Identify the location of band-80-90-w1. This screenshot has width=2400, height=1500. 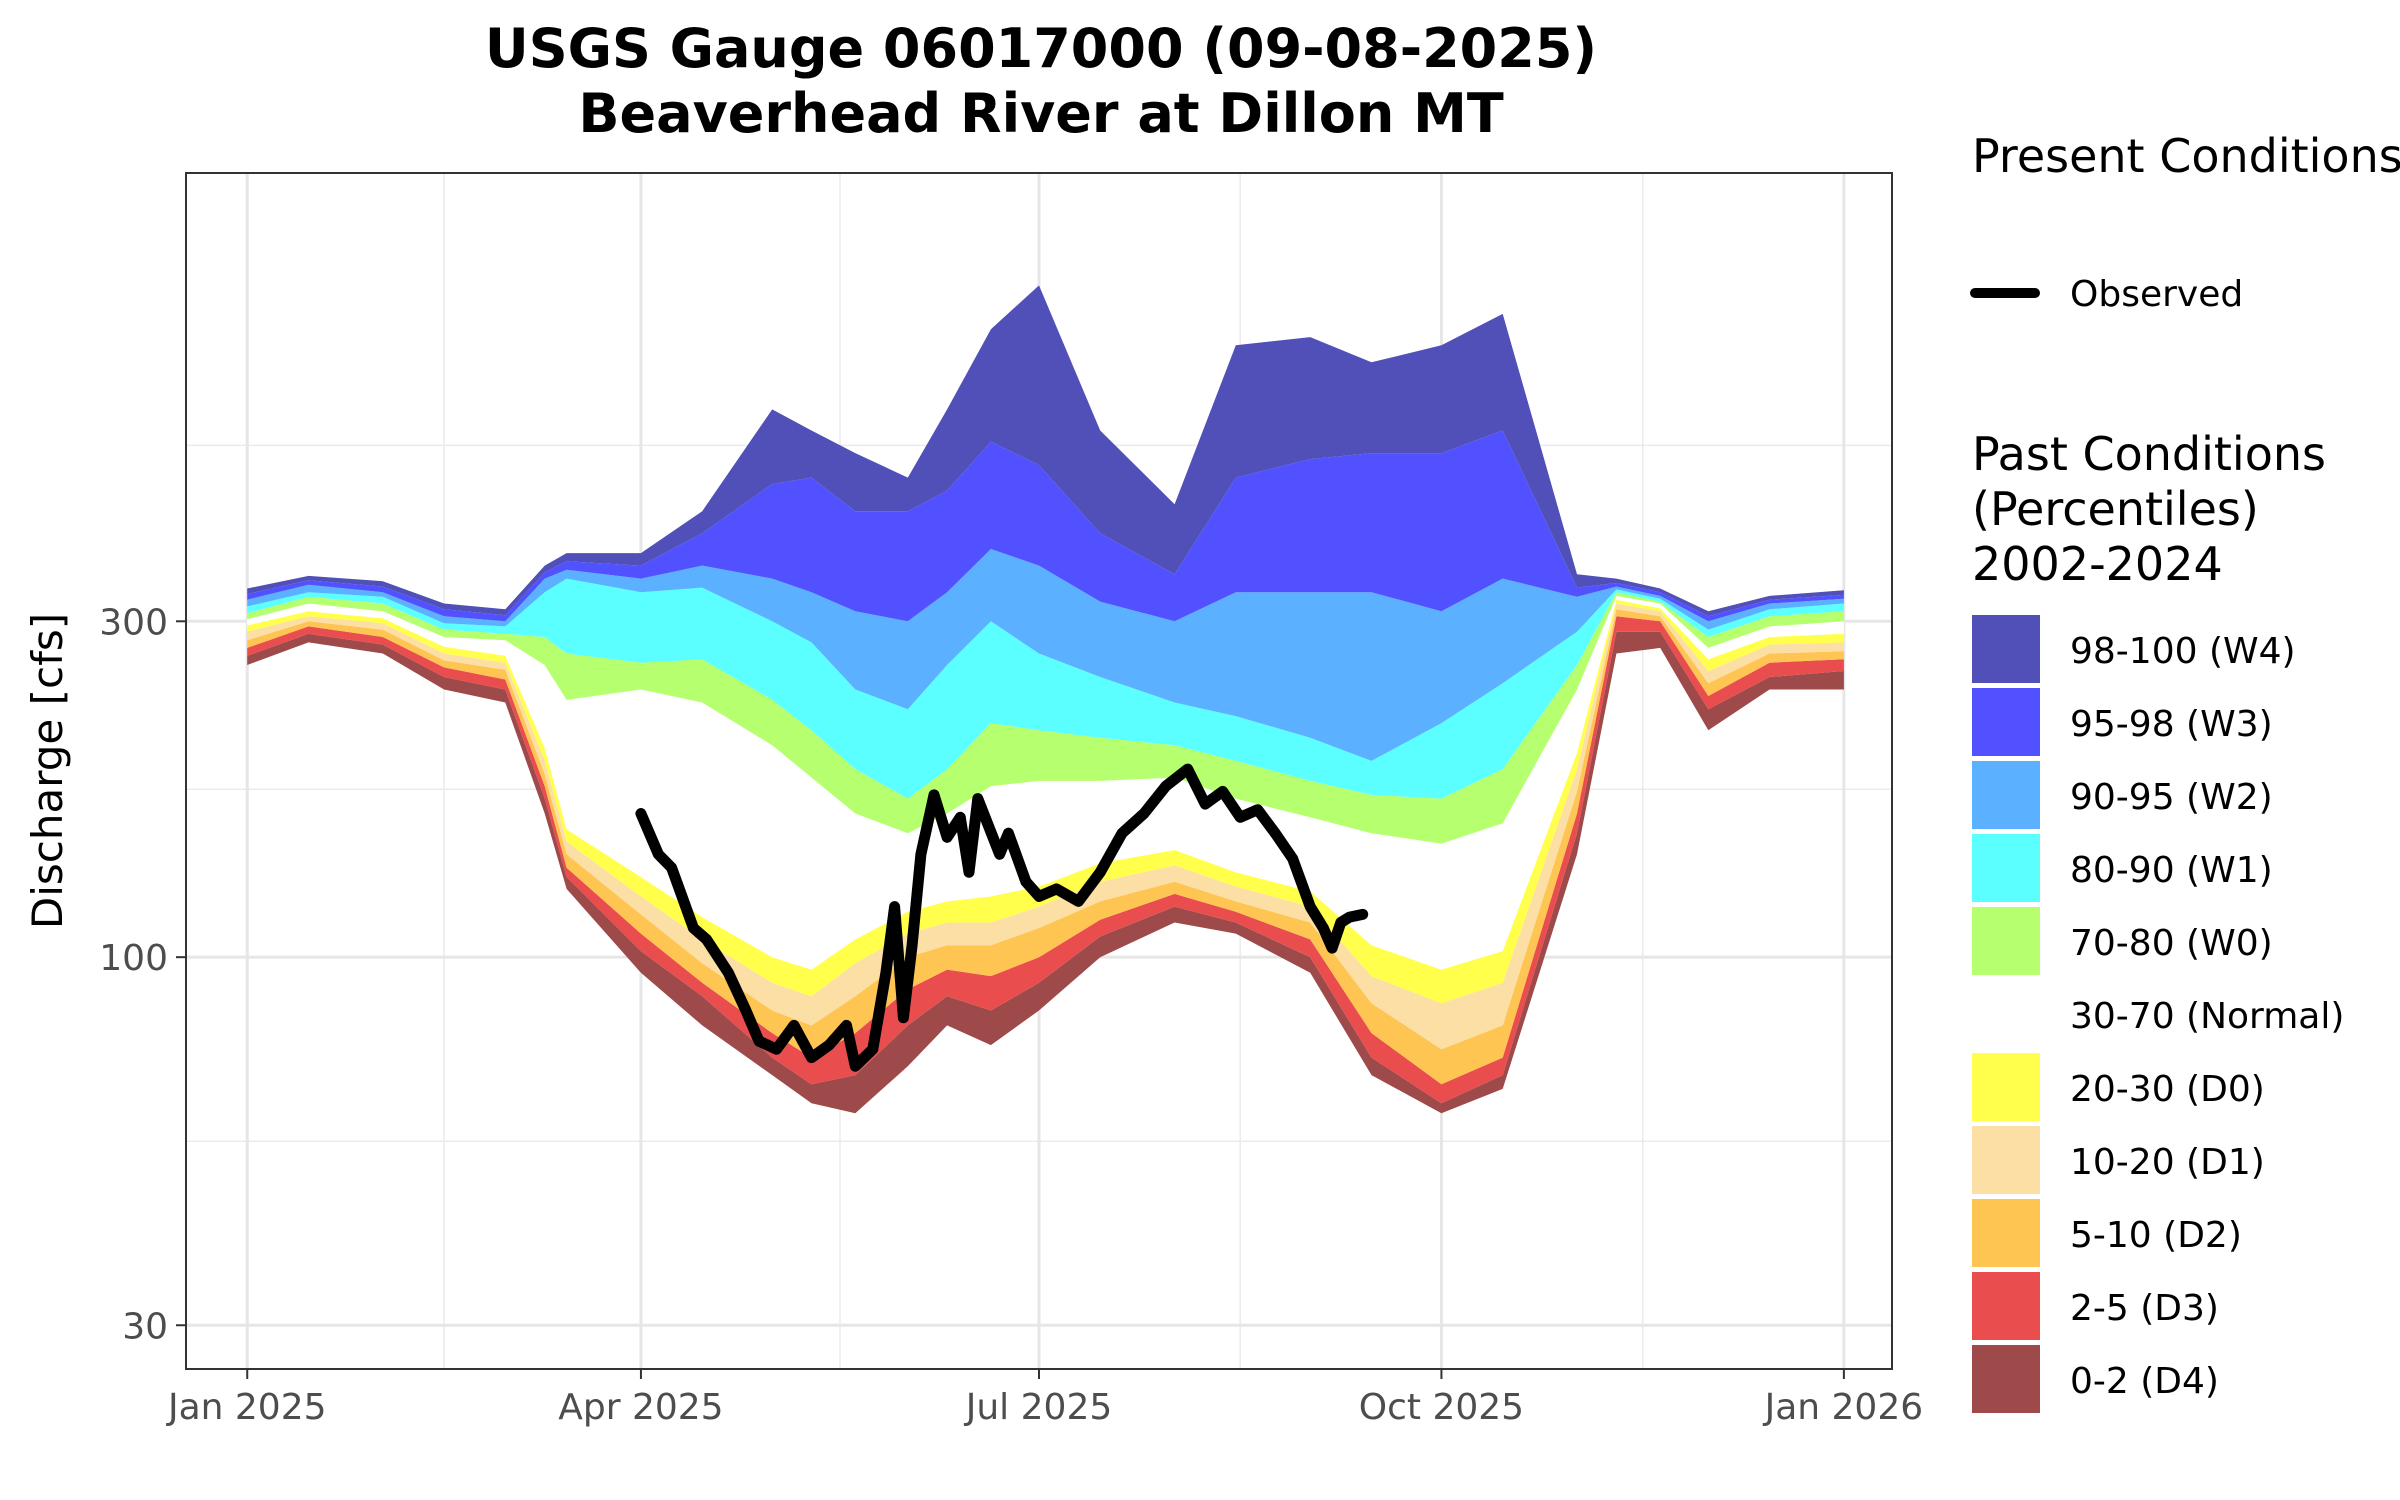
(1045, 688).